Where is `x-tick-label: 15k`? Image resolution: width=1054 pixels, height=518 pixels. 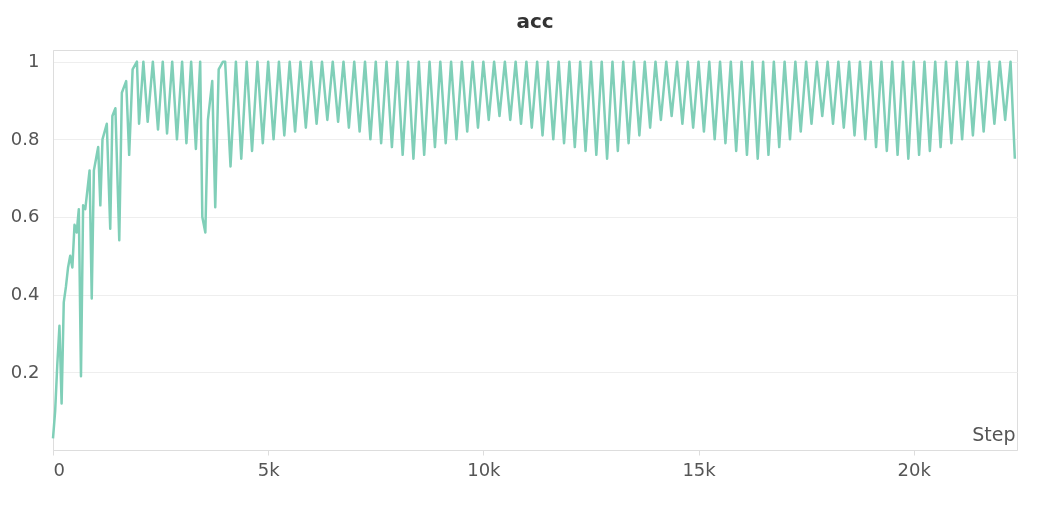 x-tick-label: 15k is located at coordinates (699, 469).